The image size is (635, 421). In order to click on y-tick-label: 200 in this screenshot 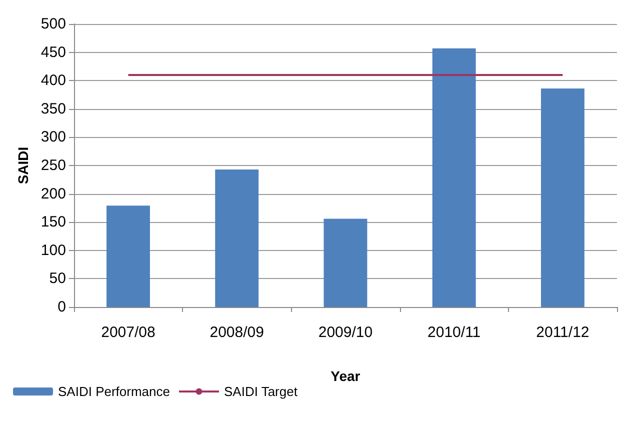, I will do `click(53, 193)`.